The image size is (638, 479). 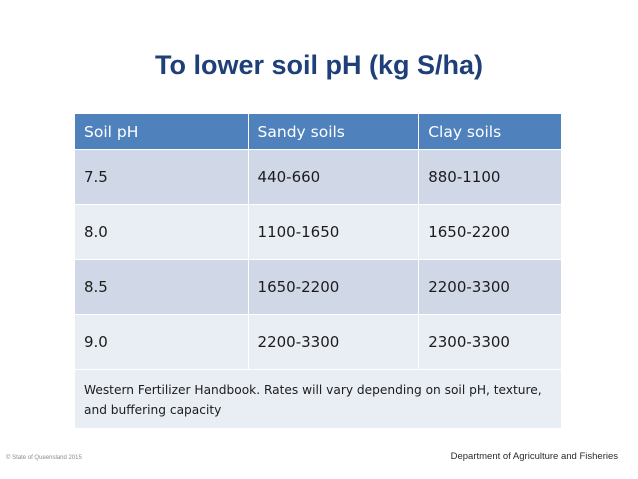 What do you see at coordinates (534, 456) in the screenshot?
I see `footer-department: Department of Agriculture and Fisheries` at bounding box center [534, 456].